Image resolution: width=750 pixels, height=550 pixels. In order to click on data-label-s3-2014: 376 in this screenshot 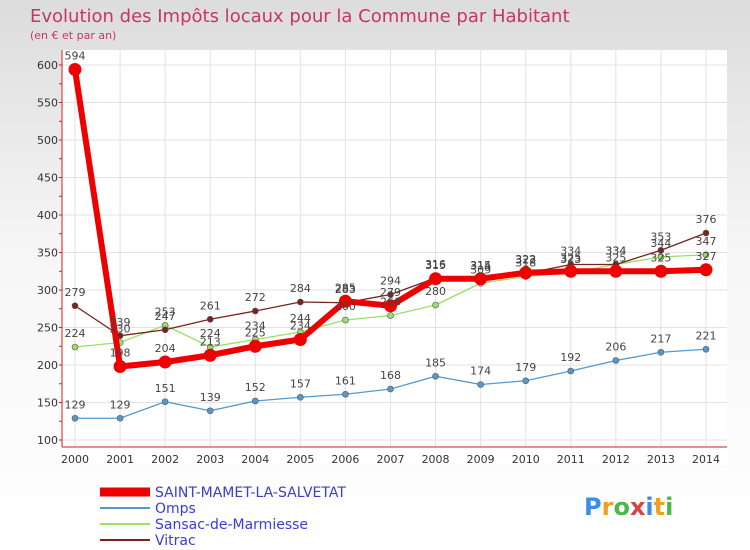, I will do `click(706, 219)`.